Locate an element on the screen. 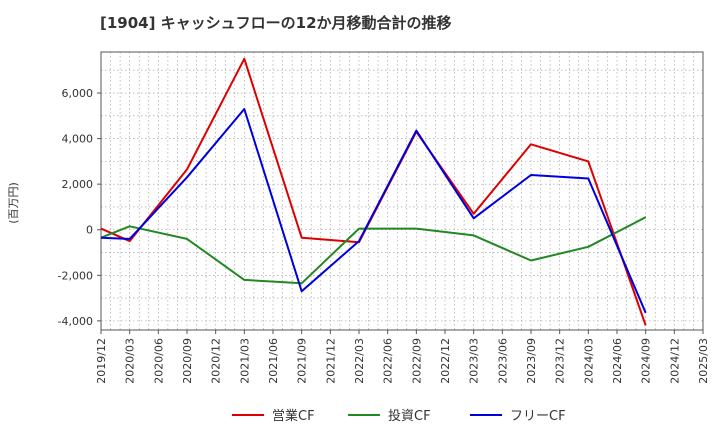 The height and width of the screenshot is (440, 720). y-axis-label: (百万円) is located at coordinates (13, 203).